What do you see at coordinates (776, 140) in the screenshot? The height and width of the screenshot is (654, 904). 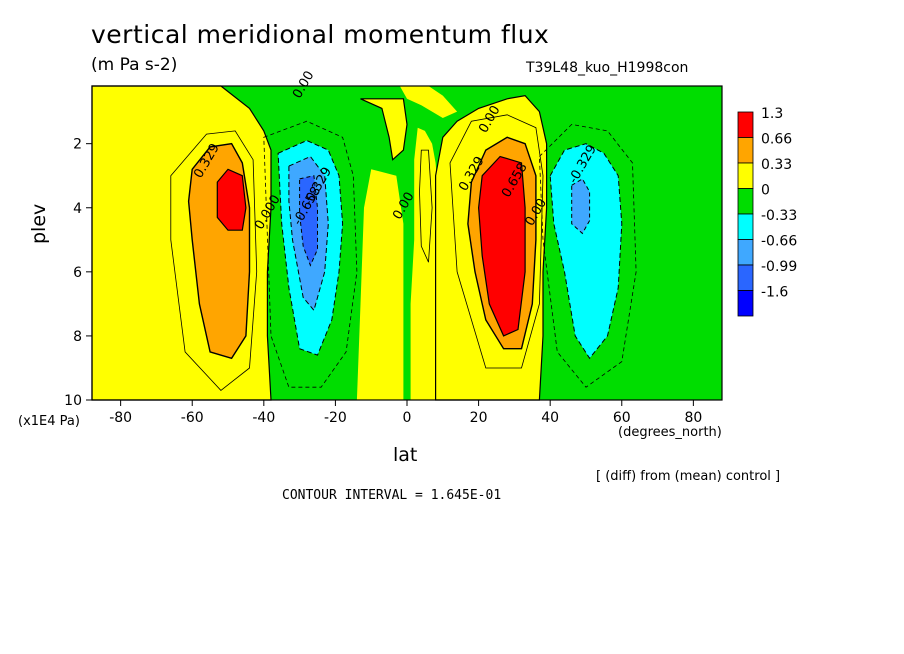 I see `legend-label: 0.66` at bounding box center [776, 140].